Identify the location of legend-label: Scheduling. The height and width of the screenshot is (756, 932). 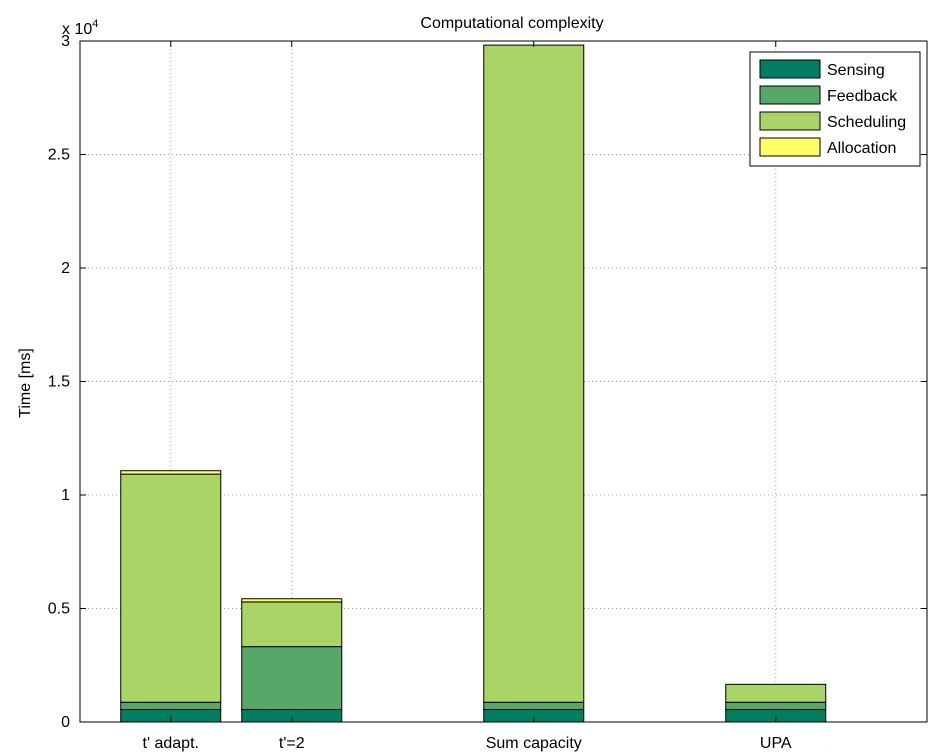
(866, 122).